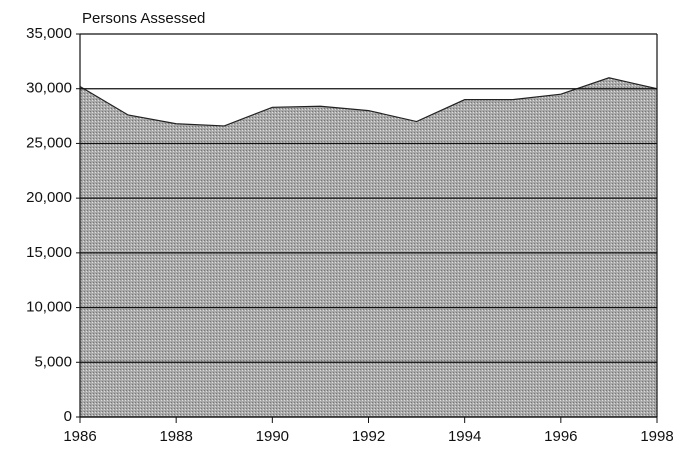 This screenshot has width=673, height=451. Describe the element at coordinates (143, 18) in the screenshot. I see `chart-title: Persons Assessed` at that location.